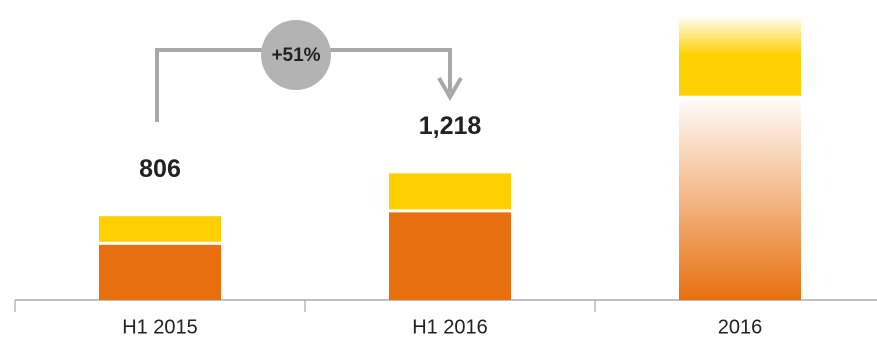  I want to click on total-label: 806, so click(160, 169).